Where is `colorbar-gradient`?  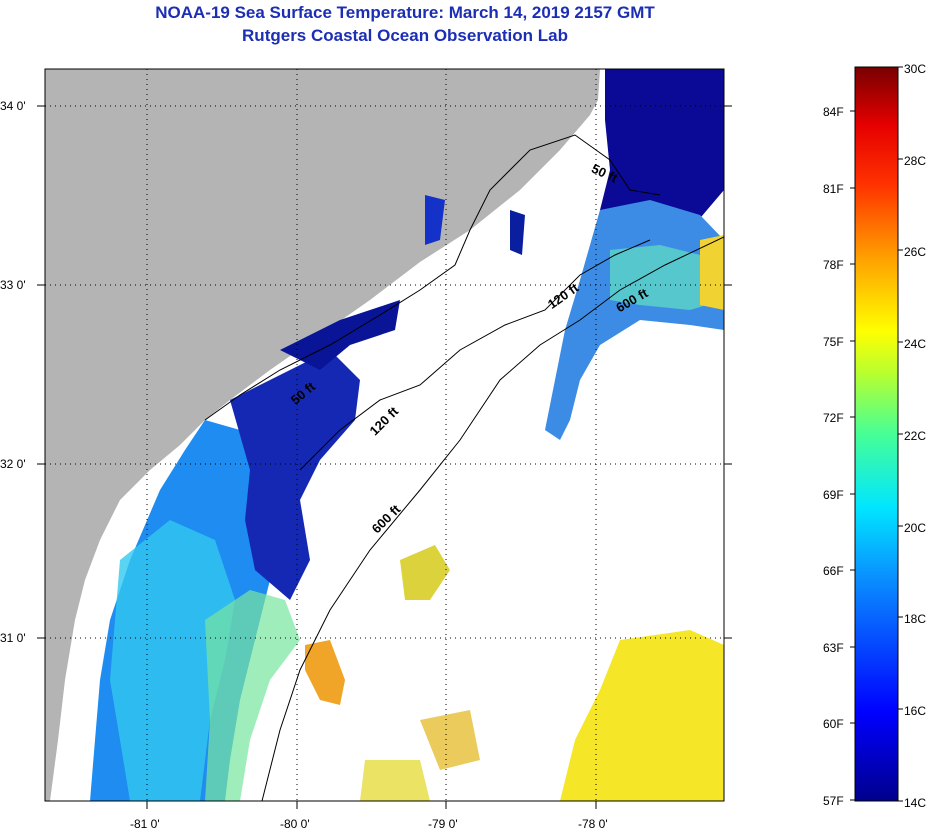 colorbar-gradient is located at coordinates (876, 434).